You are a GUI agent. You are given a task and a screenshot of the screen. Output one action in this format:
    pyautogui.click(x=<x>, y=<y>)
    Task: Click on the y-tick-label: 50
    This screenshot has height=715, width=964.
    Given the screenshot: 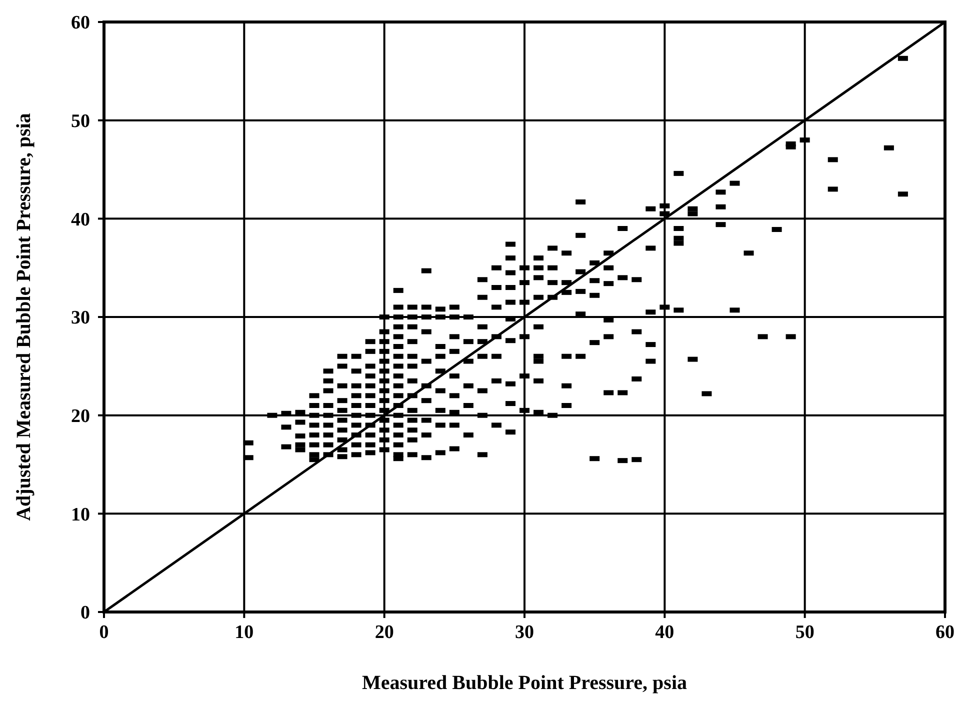 What is the action you would take?
    pyautogui.click(x=80, y=121)
    